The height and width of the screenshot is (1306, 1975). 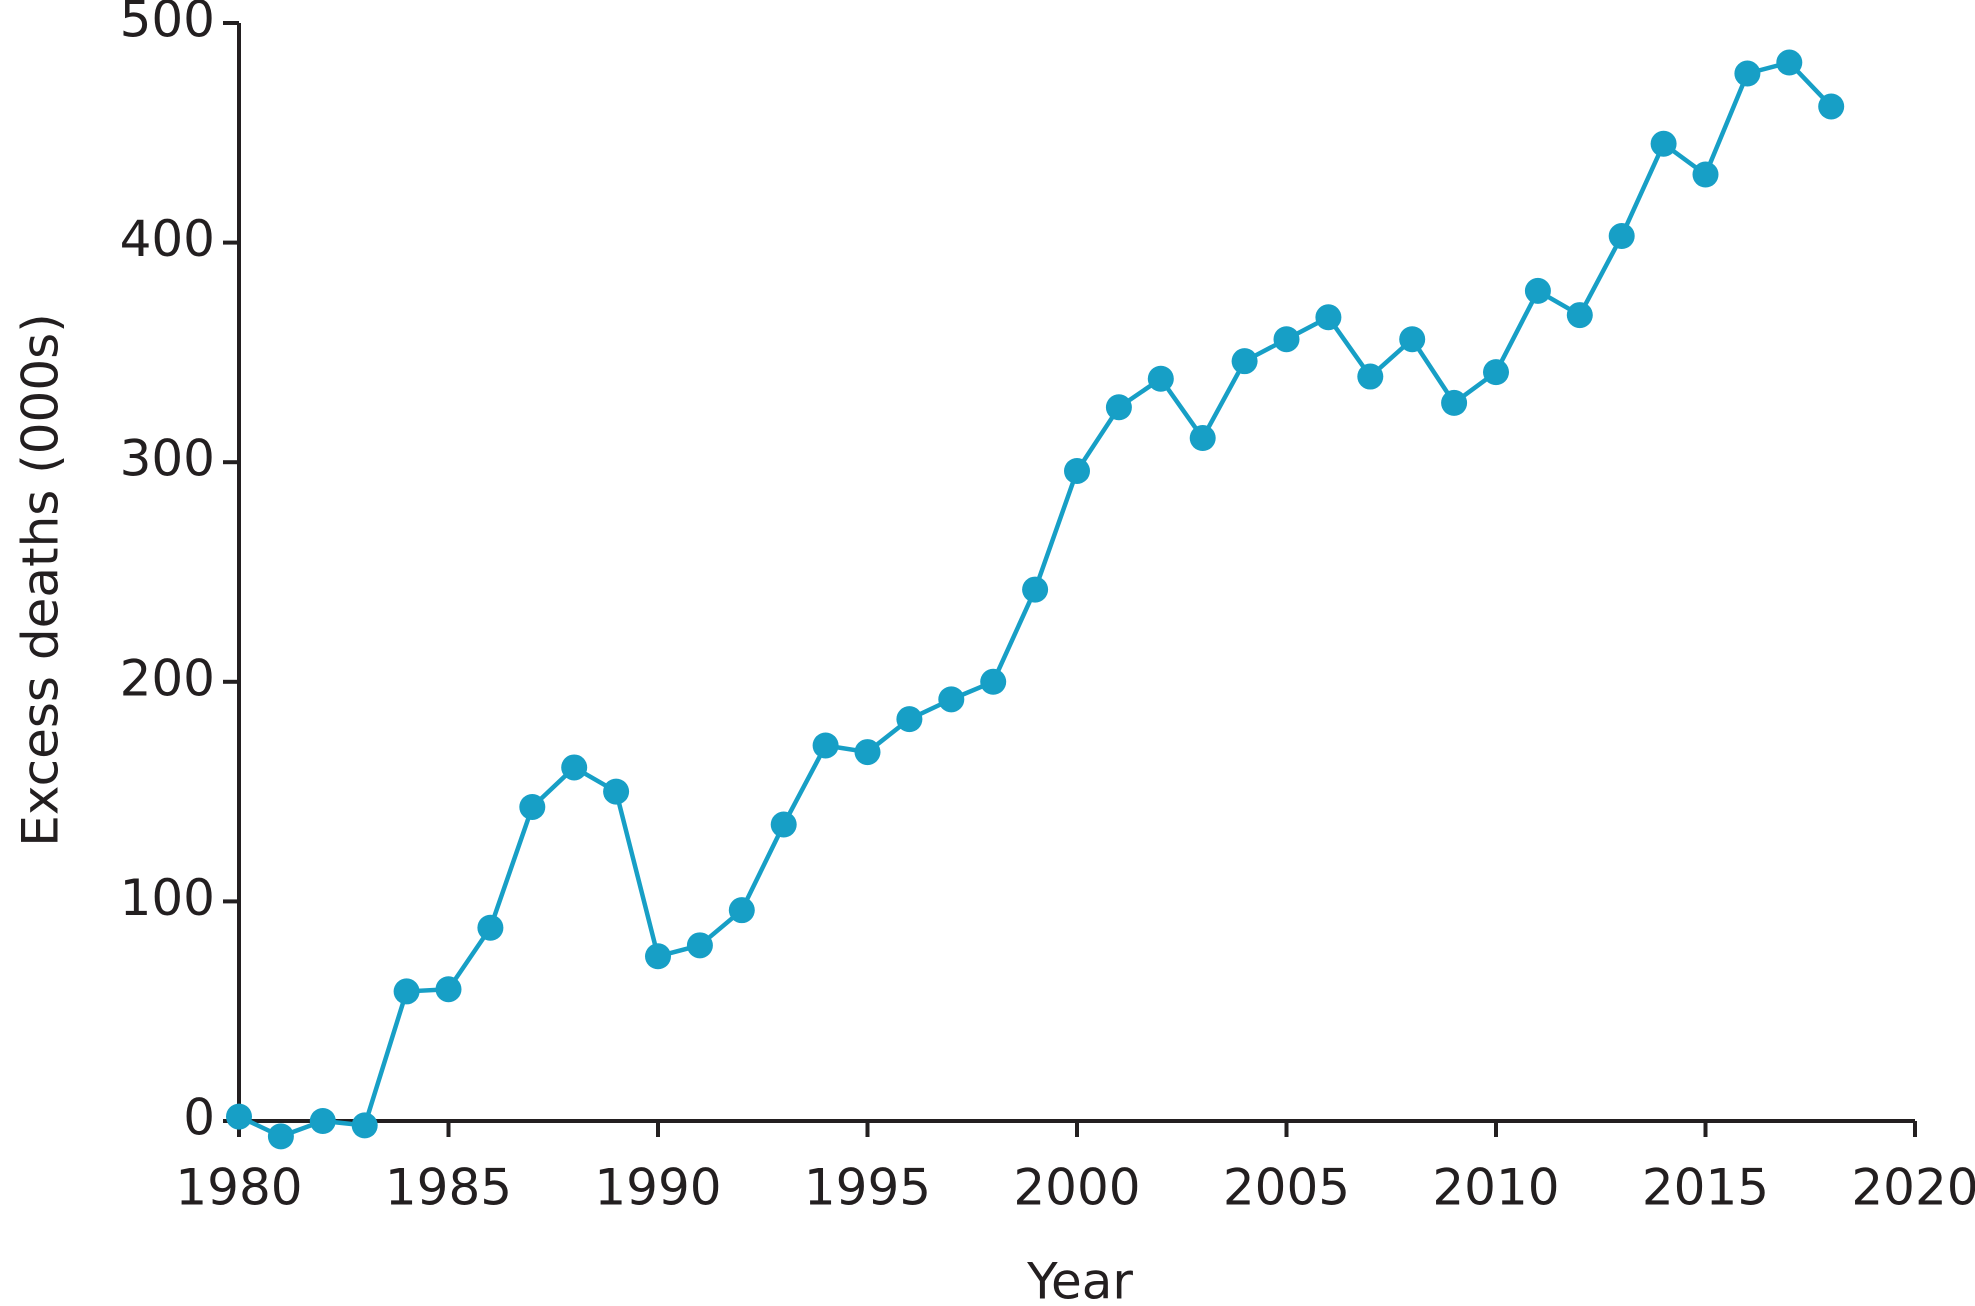 I want to click on y-tick-label: 400, so click(x=167, y=239).